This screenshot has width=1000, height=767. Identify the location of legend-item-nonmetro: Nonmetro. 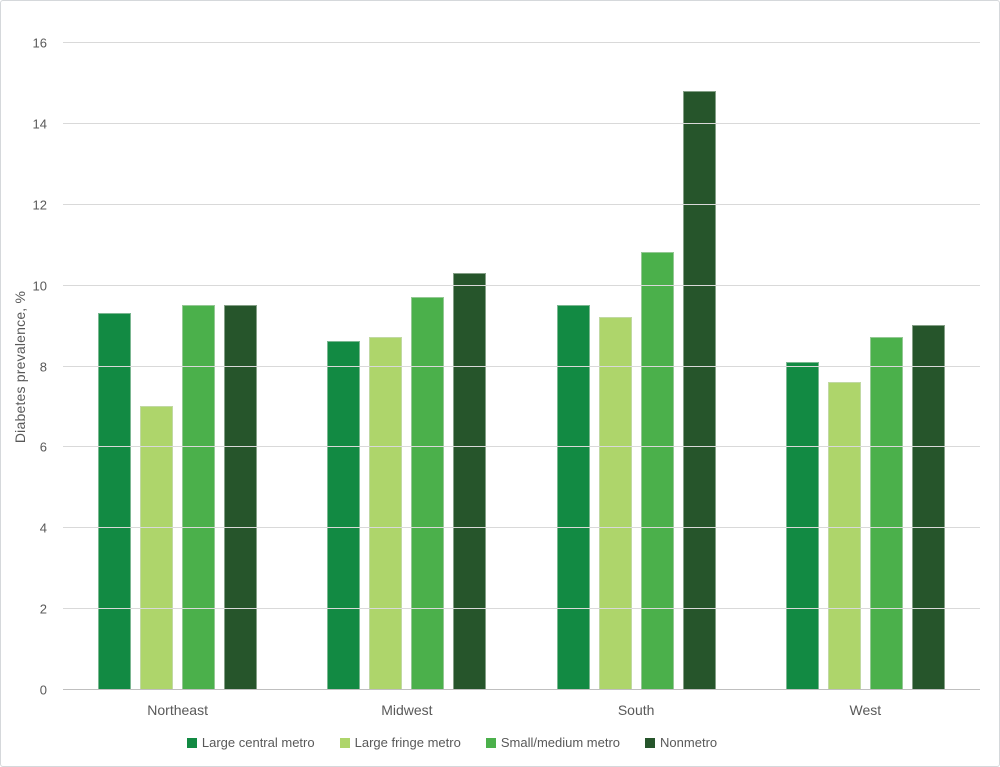
(681, 742).